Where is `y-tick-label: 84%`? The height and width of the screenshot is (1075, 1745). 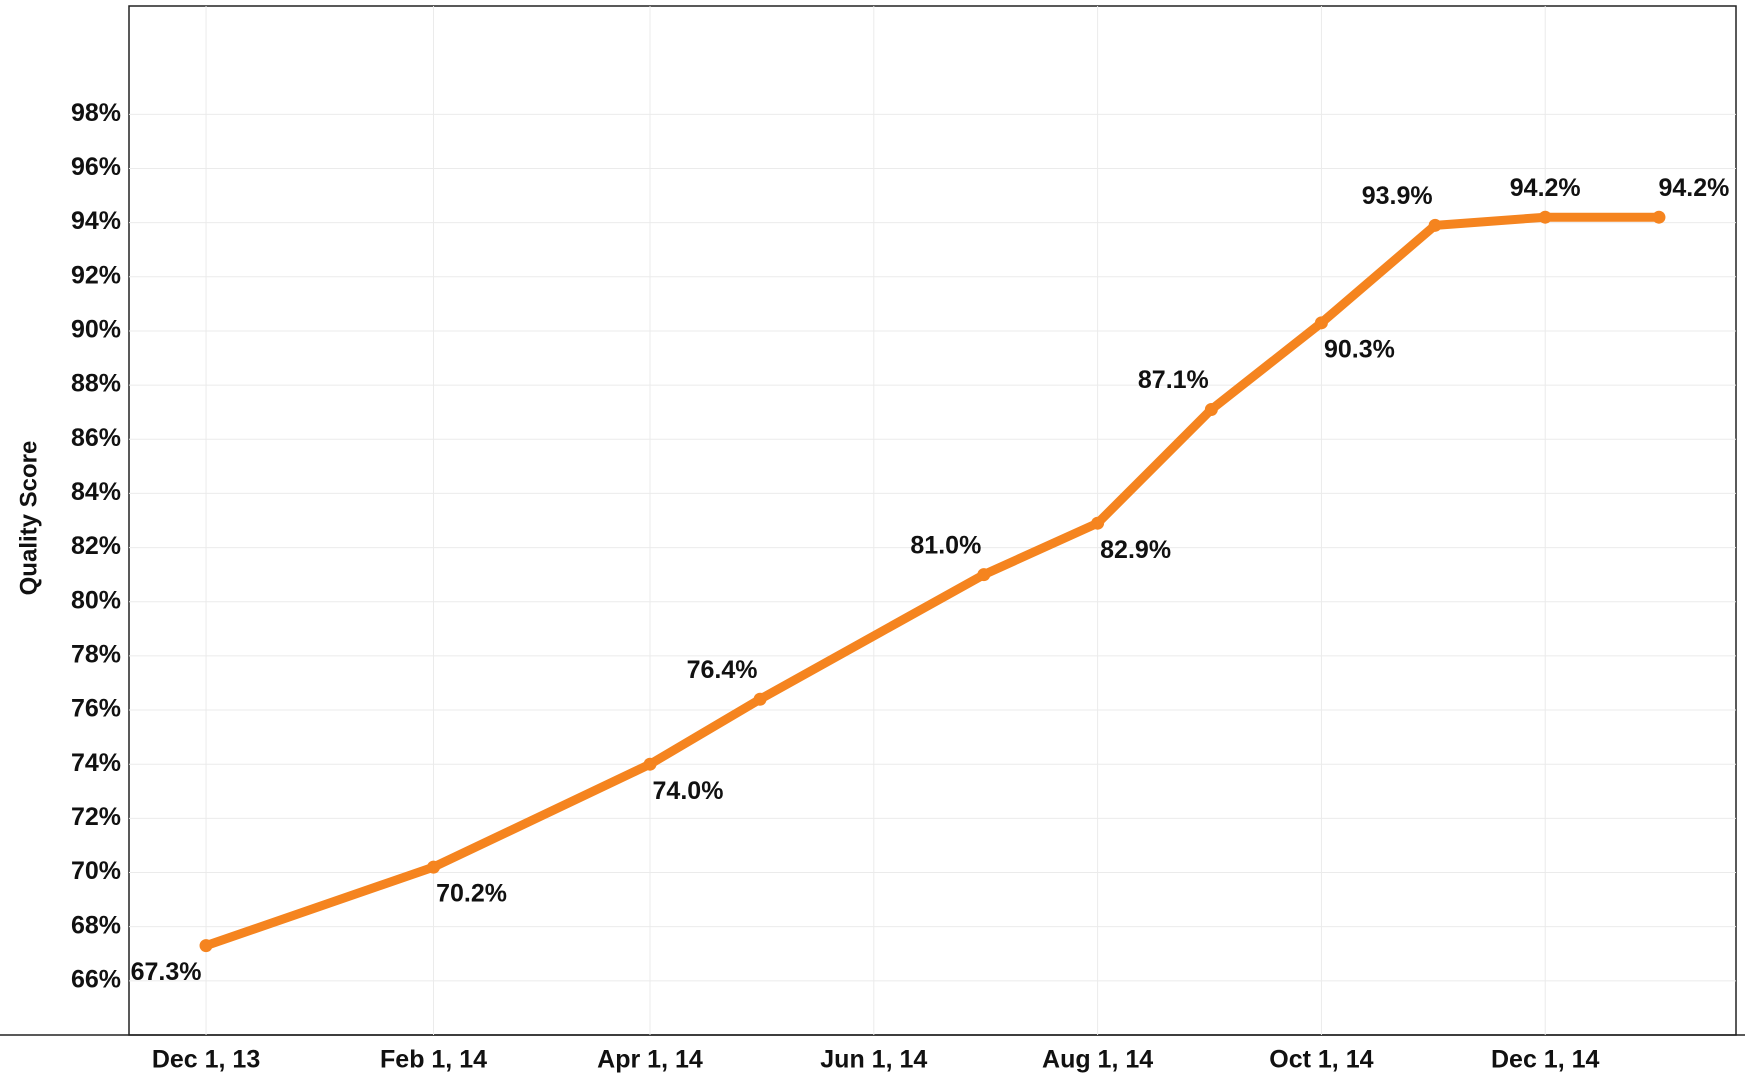 y-tick-label: 84% is located at coordinates (96, 492).